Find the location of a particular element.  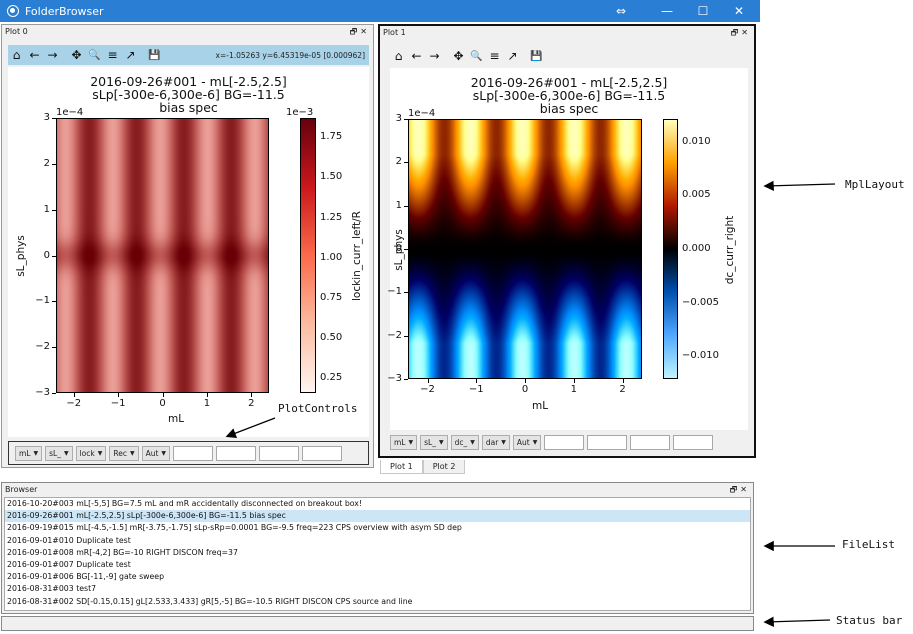

colorbar-tick-label: 0.000 is located at coordinates (696, 248).